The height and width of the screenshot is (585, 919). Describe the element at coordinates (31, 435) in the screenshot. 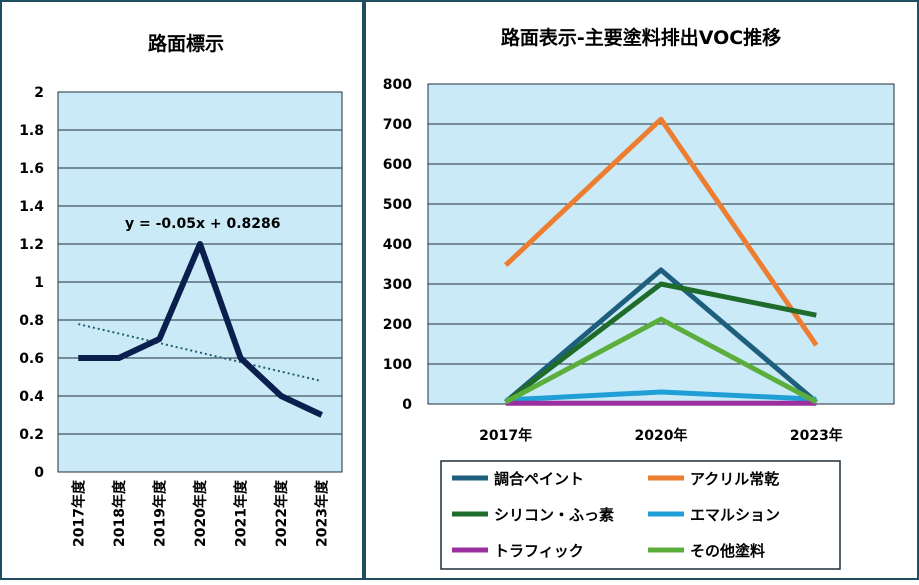

I see `y-tick-label: 0.2` at that location.